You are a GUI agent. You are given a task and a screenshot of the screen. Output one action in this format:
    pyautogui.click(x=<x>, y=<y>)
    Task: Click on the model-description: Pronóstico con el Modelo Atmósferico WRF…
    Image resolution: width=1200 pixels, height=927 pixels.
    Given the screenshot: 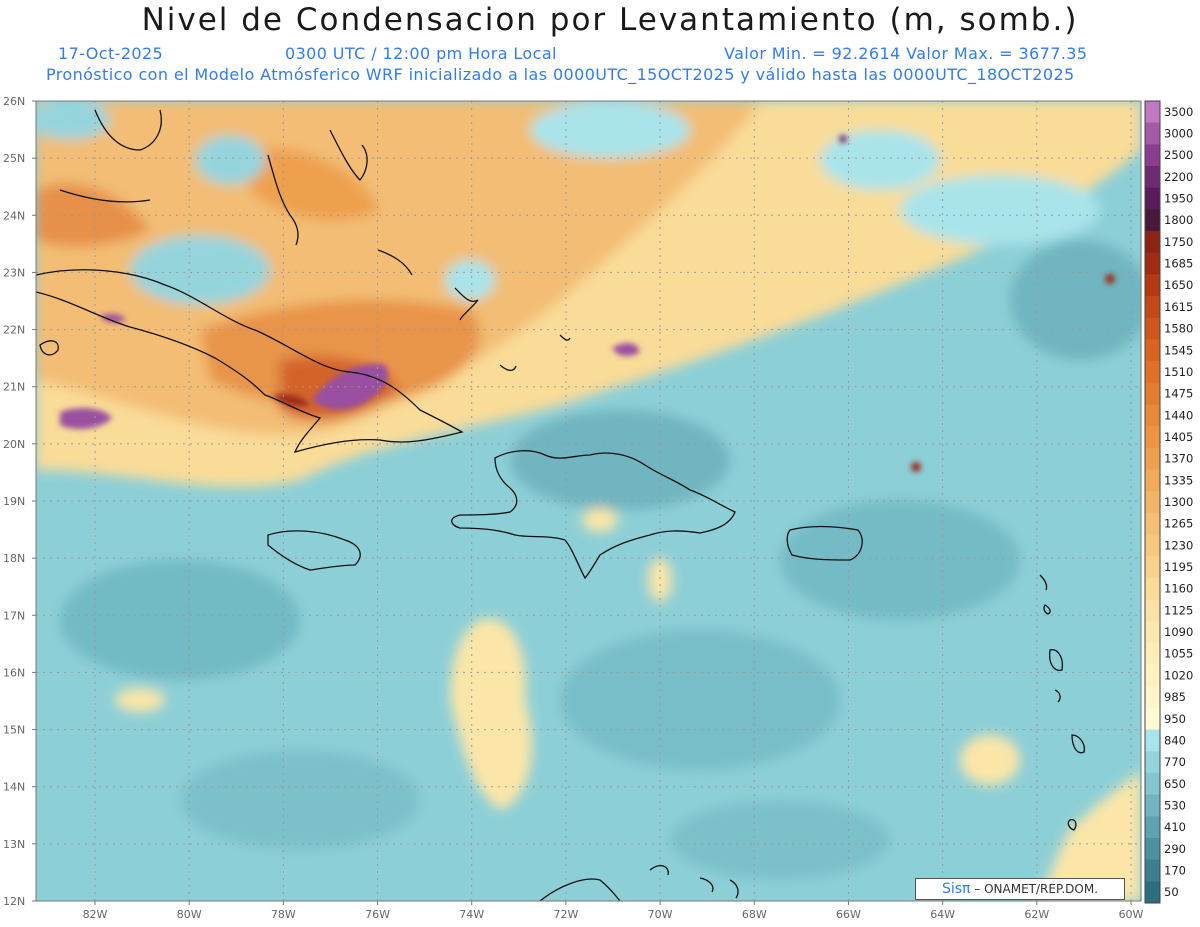 What is the action you would take?
    pyautogui.click(x=560, y=74)
    